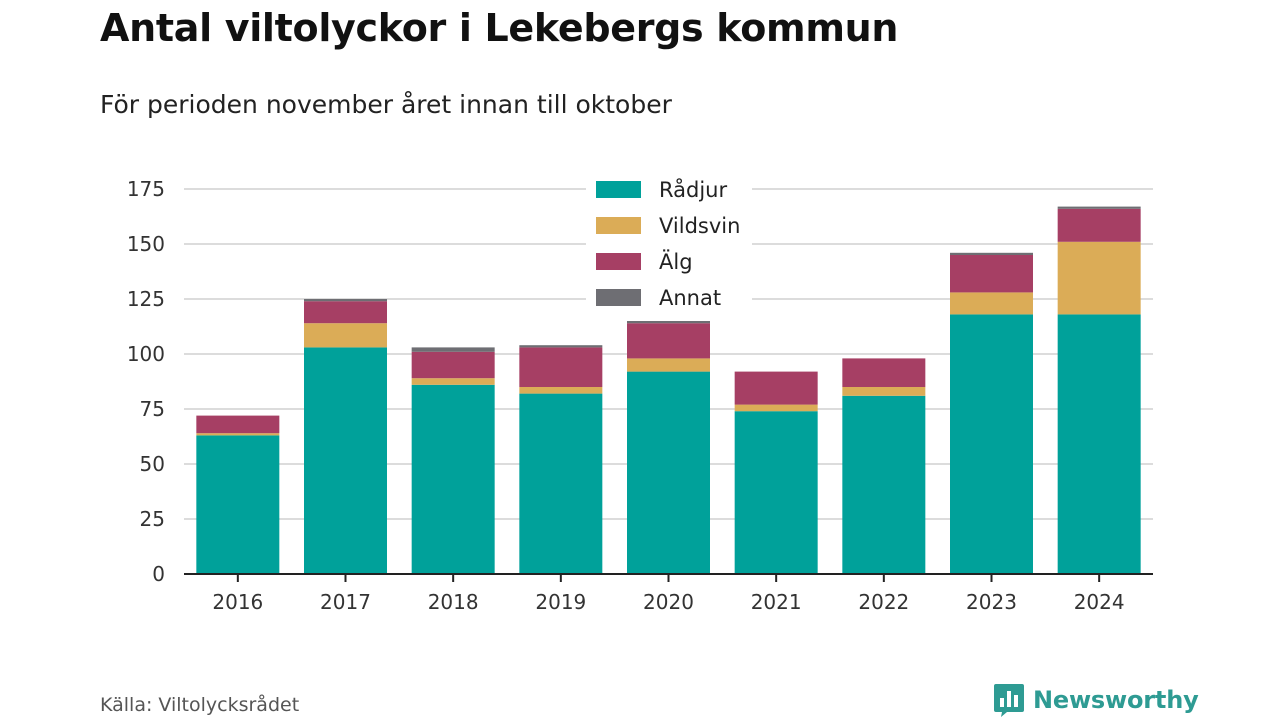  I want to click on legend-label: Älg, so click(676, 261).